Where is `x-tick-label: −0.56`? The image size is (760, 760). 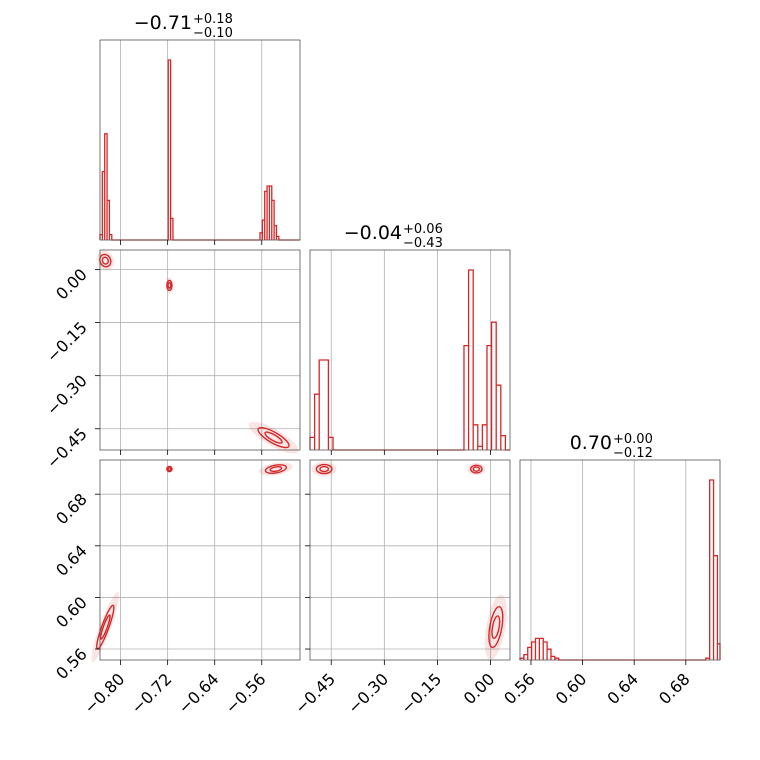 x-tick-label: −0.56 is located at coordinates (245, 693).